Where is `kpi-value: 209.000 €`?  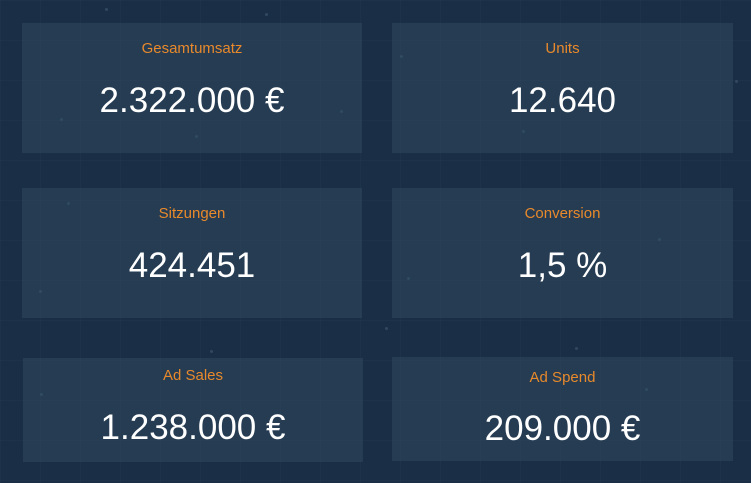 kpi-value: 209.000 € is located at coordinates (562, 428).